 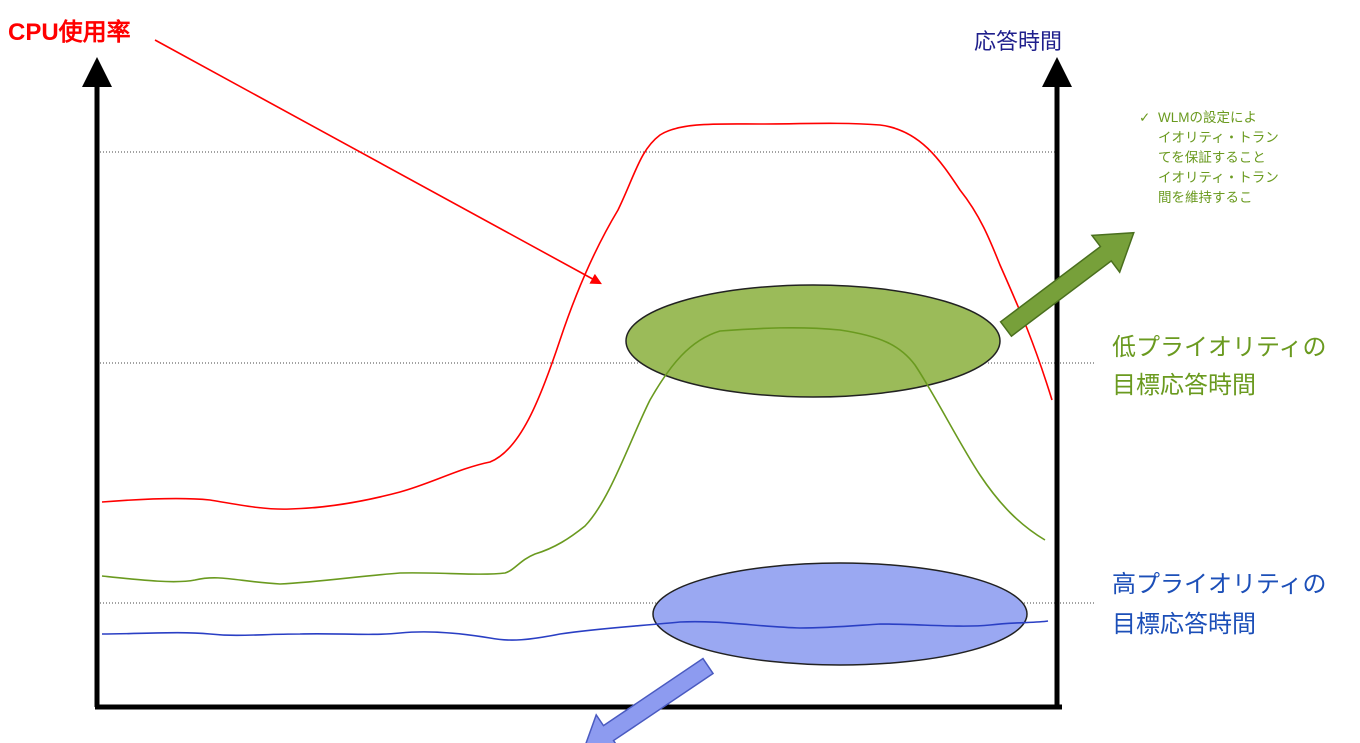 I want to click on high-priority-target-label-line2: 目標応答時間, so click(x=1184, y=624).